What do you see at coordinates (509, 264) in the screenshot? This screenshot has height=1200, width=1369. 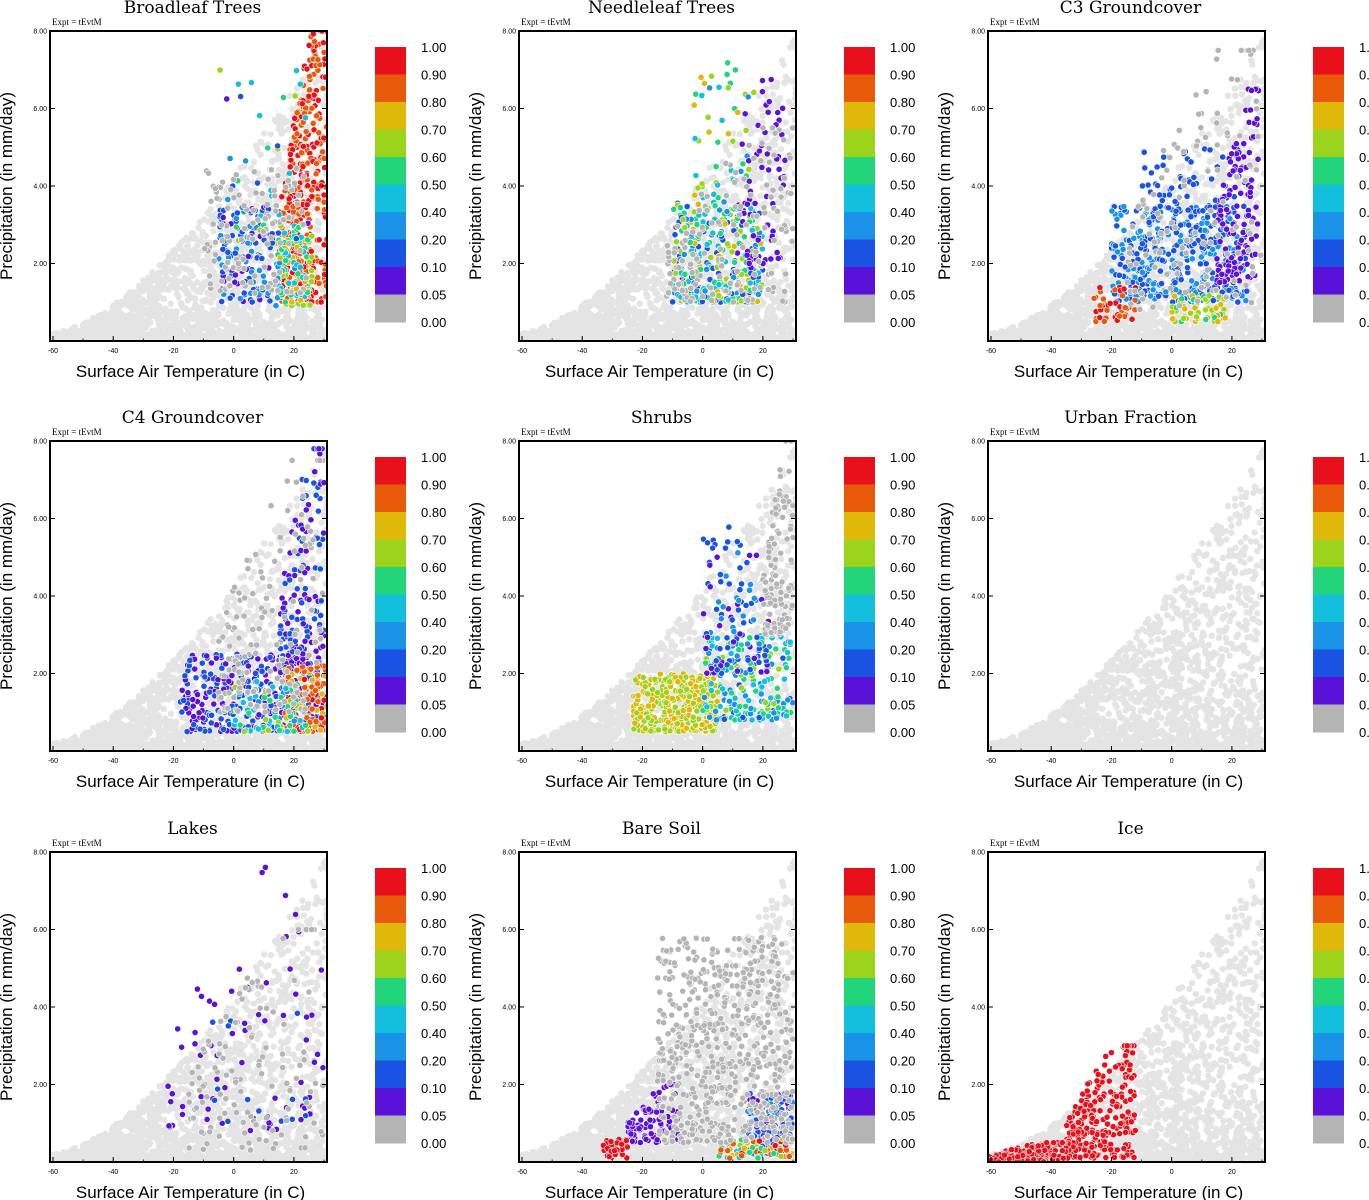 I see `y-tick-label: 2.00` at bounding box center [509, 264].